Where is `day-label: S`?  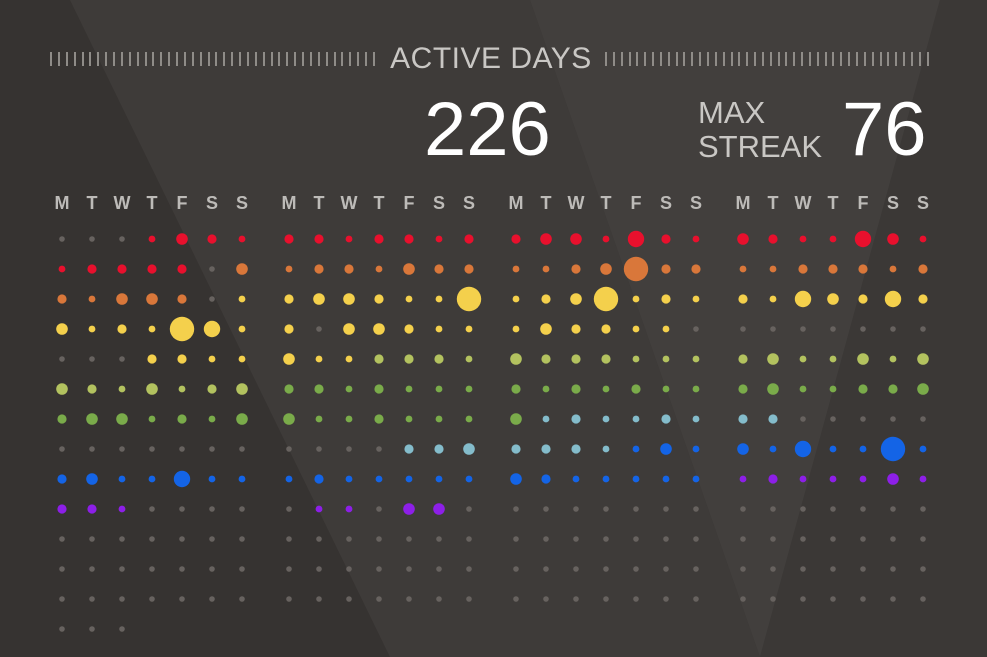 day-label: S is located at coordinates (439, 203).